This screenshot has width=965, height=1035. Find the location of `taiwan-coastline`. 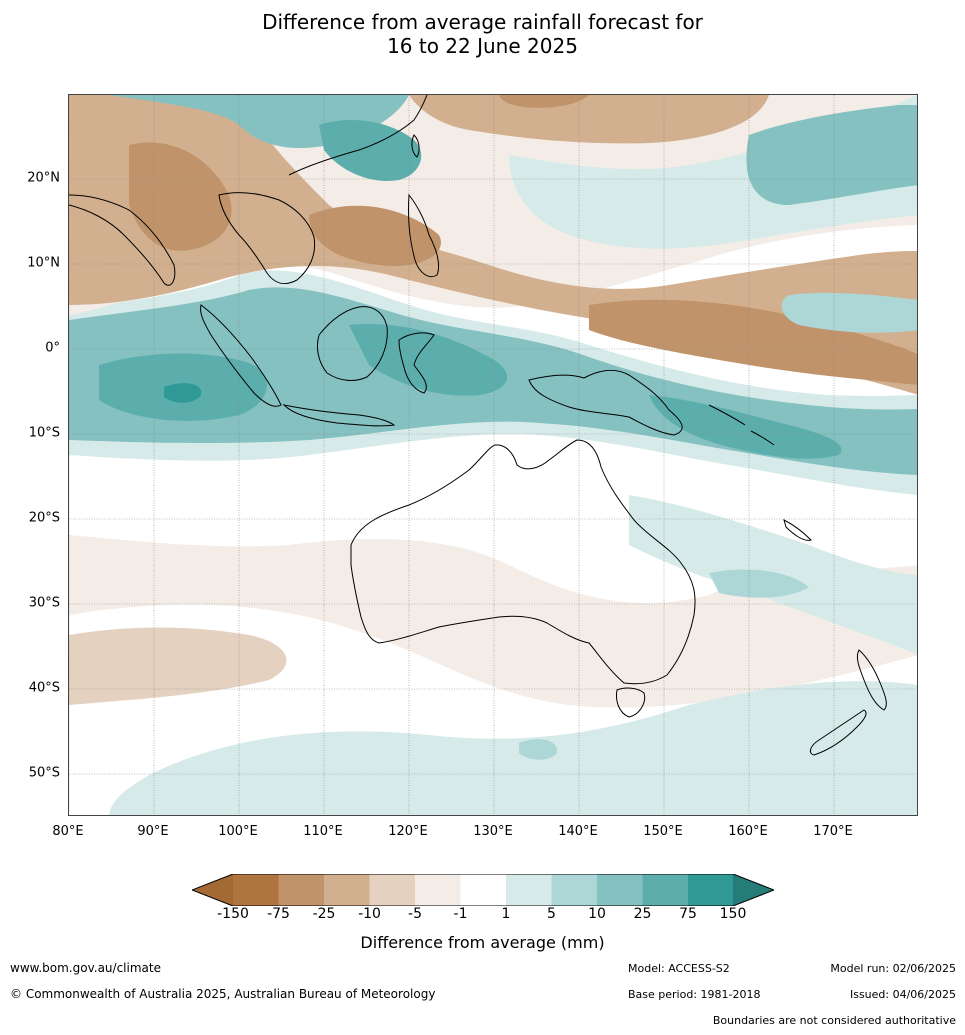

taiwan-coastline is located at coordinates (415, 146).